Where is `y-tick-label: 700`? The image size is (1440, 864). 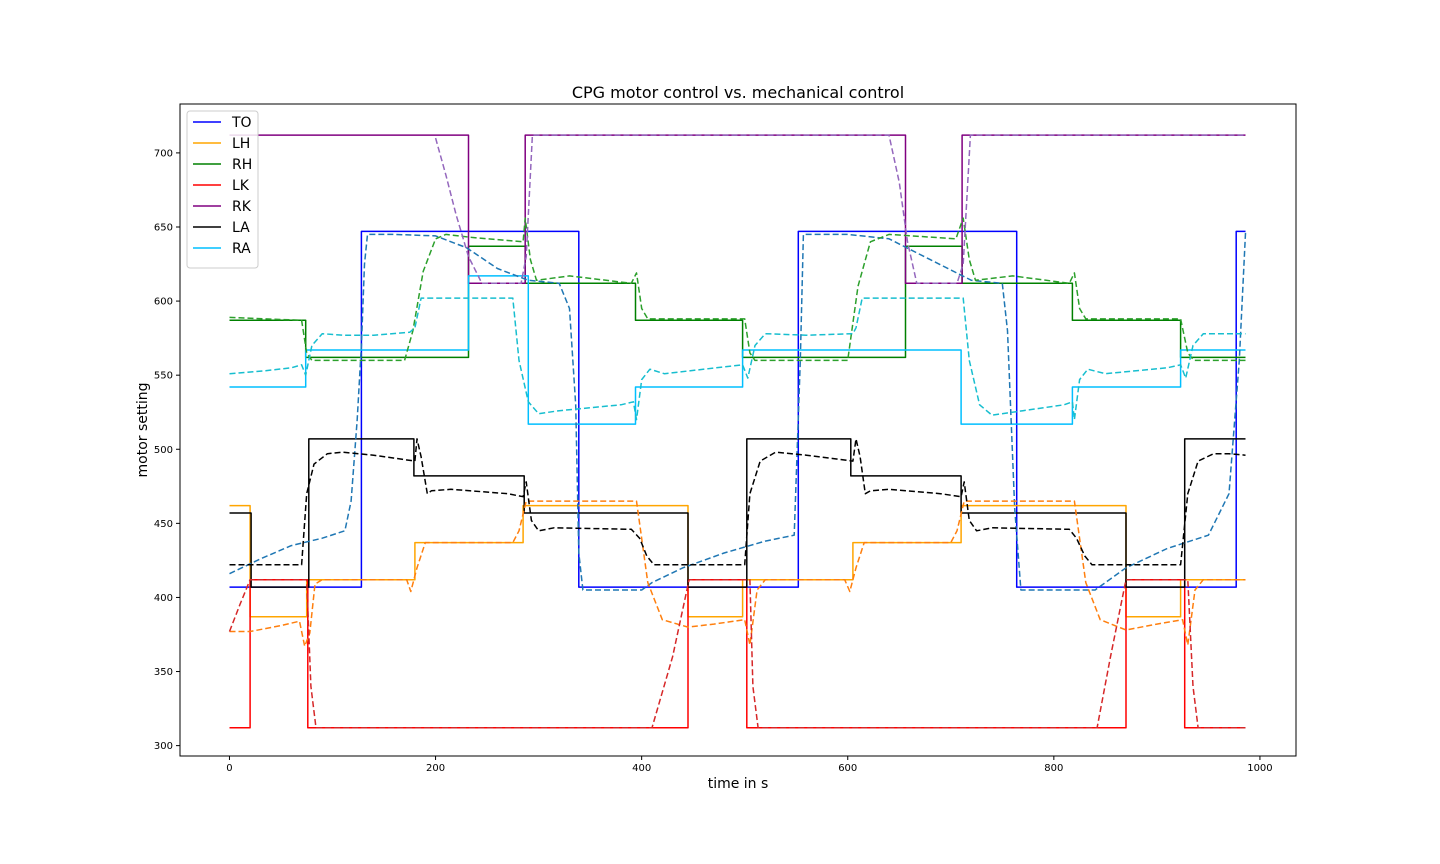 y-tick-label: 700 is located at coordinates (163, 153).